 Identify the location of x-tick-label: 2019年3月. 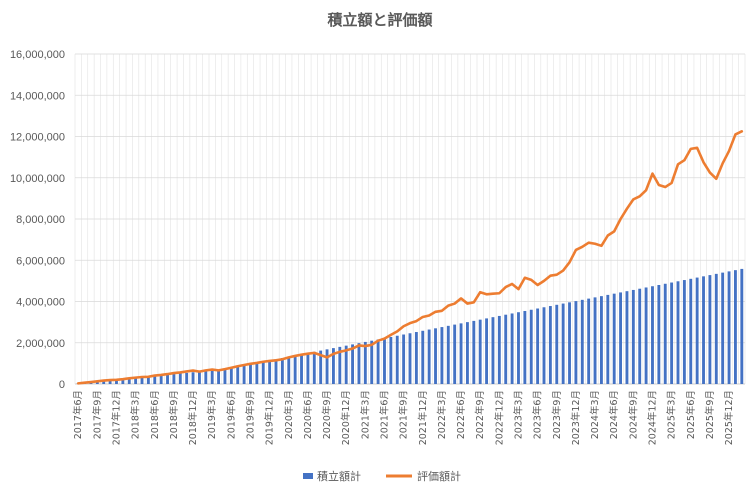
(212, 414).